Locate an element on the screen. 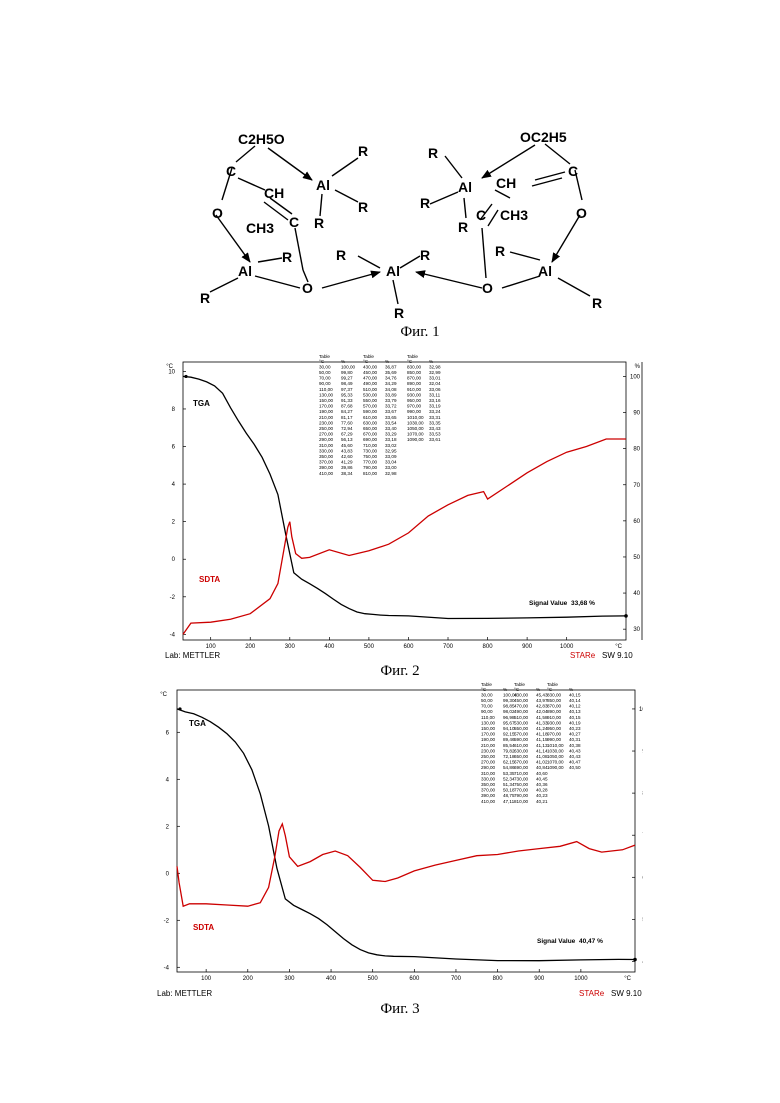 This screenshot has width=780, height=1103. table-cell-temperature: 150,00 is located at coordinates (326, 400).